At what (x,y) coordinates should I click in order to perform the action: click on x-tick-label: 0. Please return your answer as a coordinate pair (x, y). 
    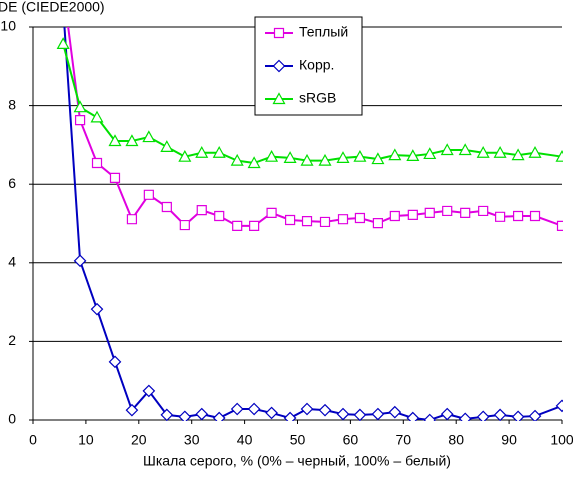
    Looking at the image, I should click on (33, 440).